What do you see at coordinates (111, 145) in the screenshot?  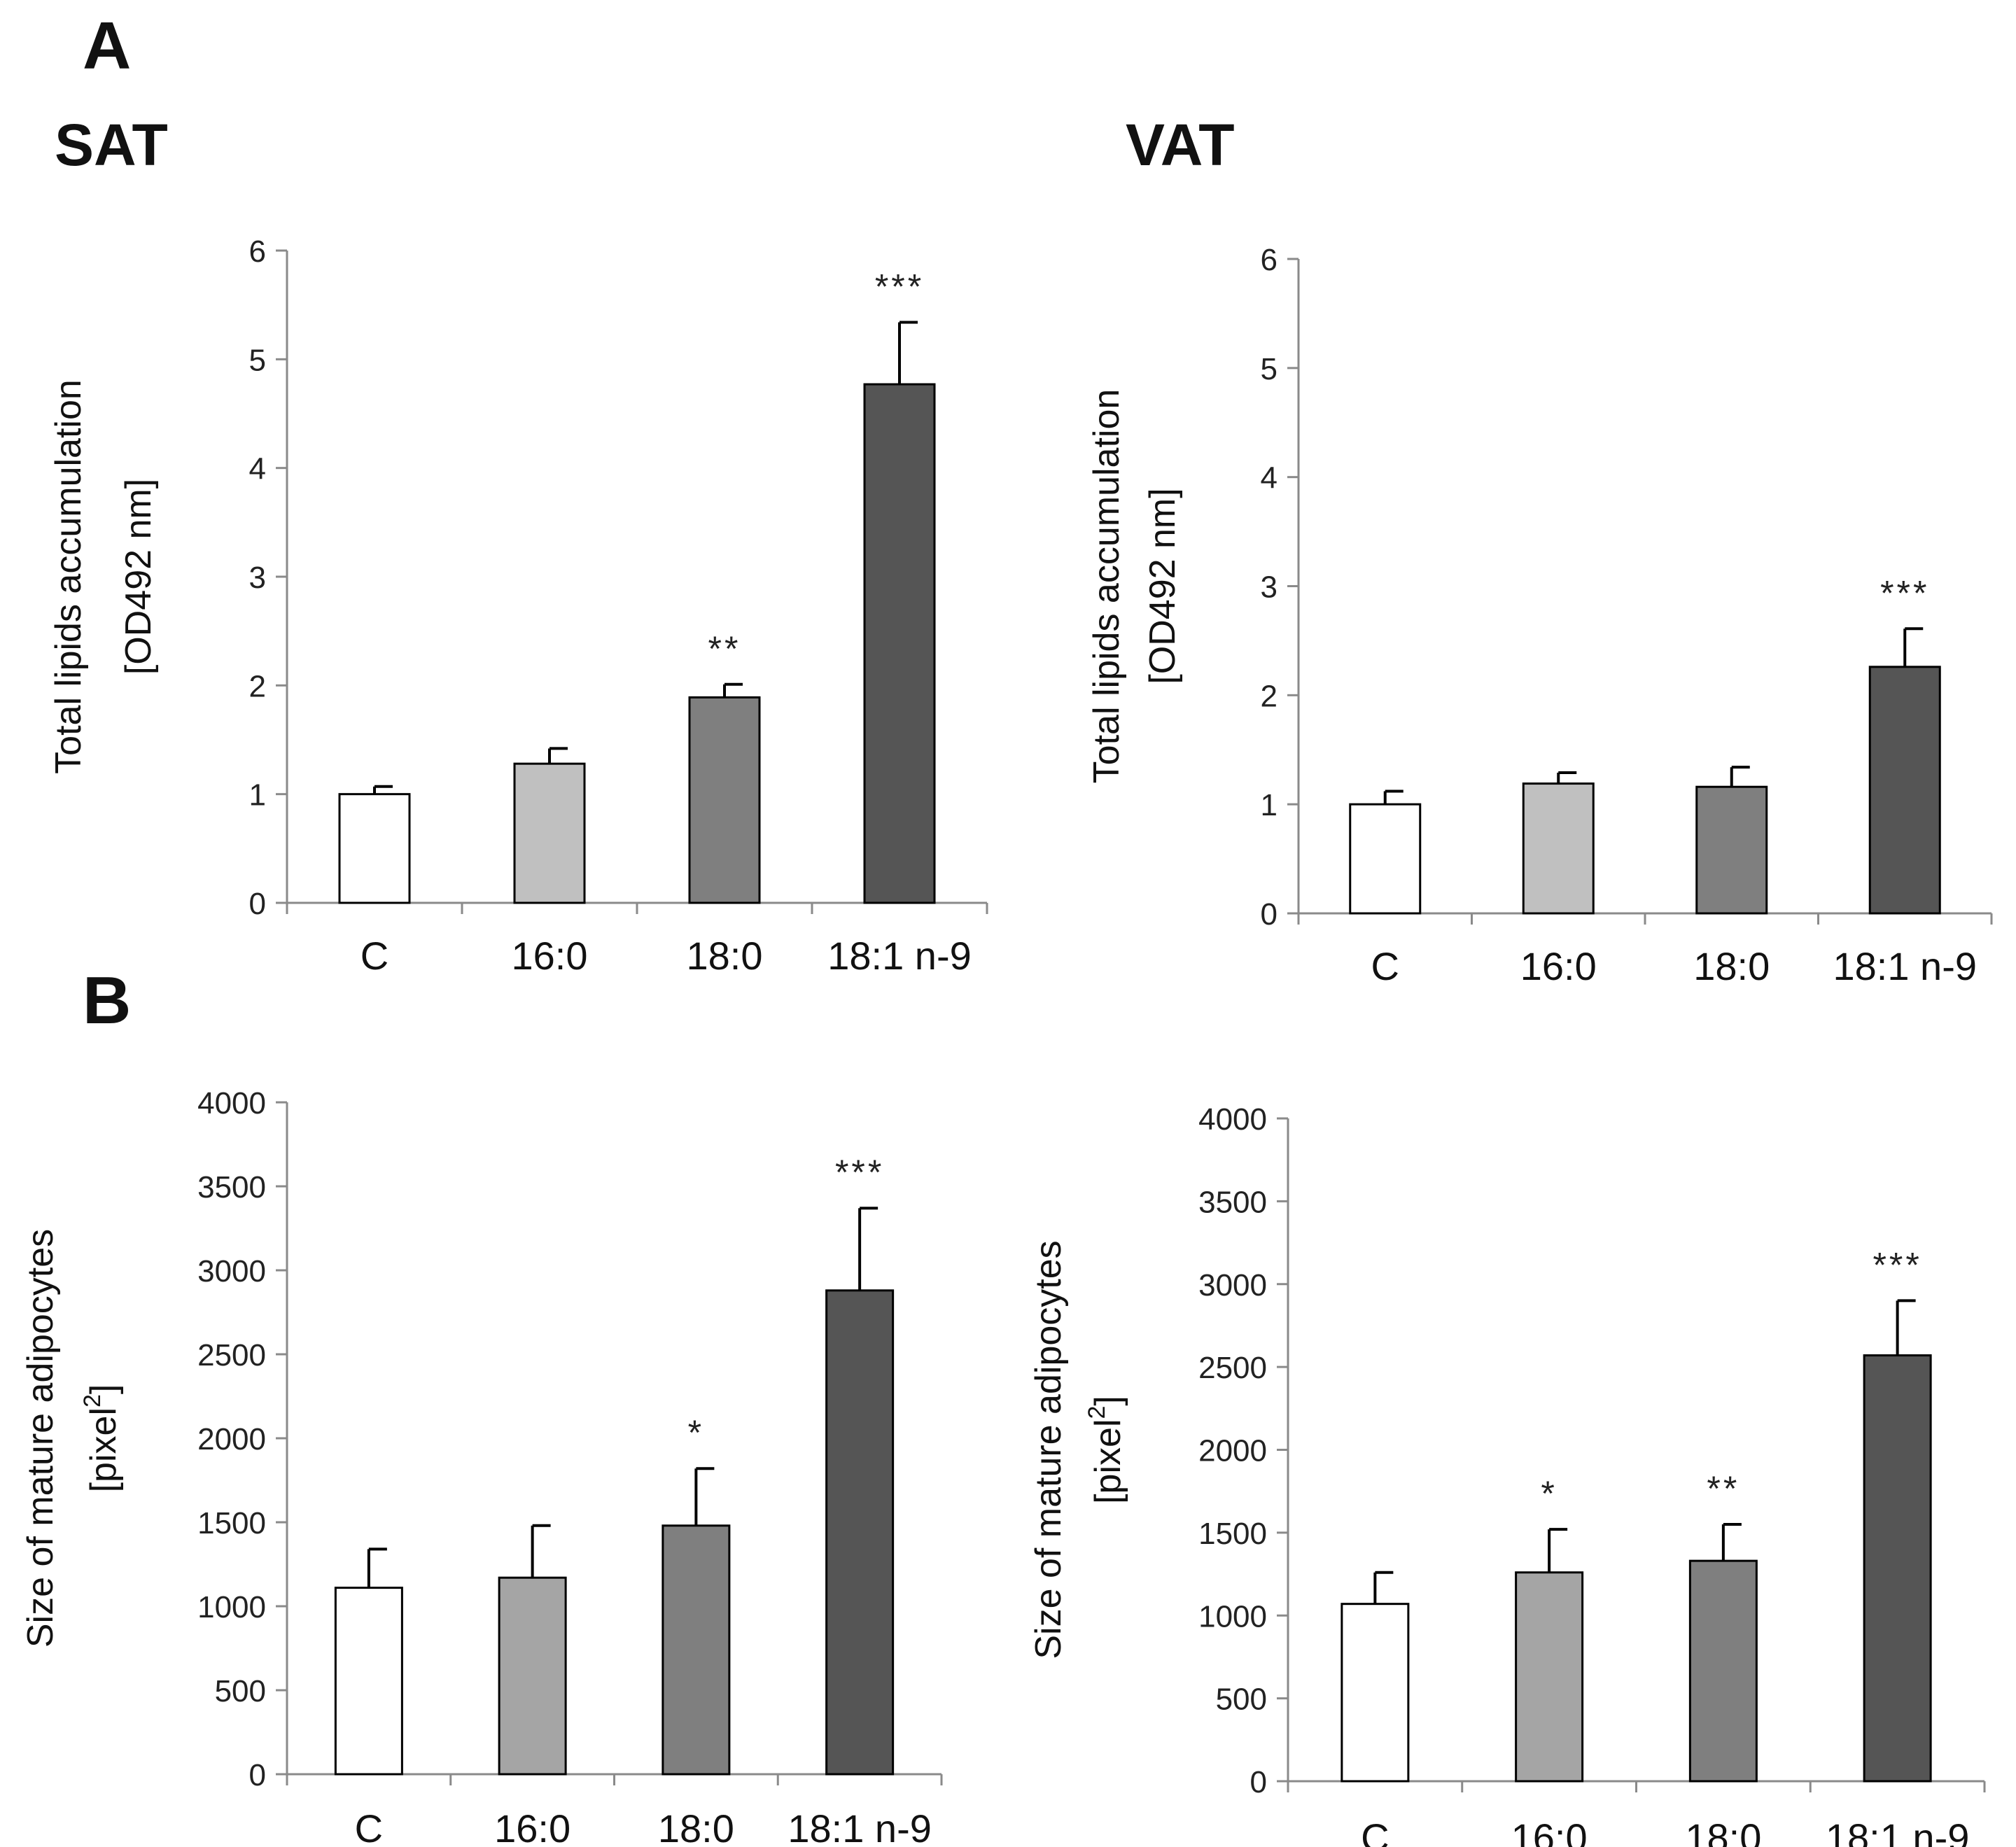 I see `group-title-sat: SAT` at bounding box center [111, 145].